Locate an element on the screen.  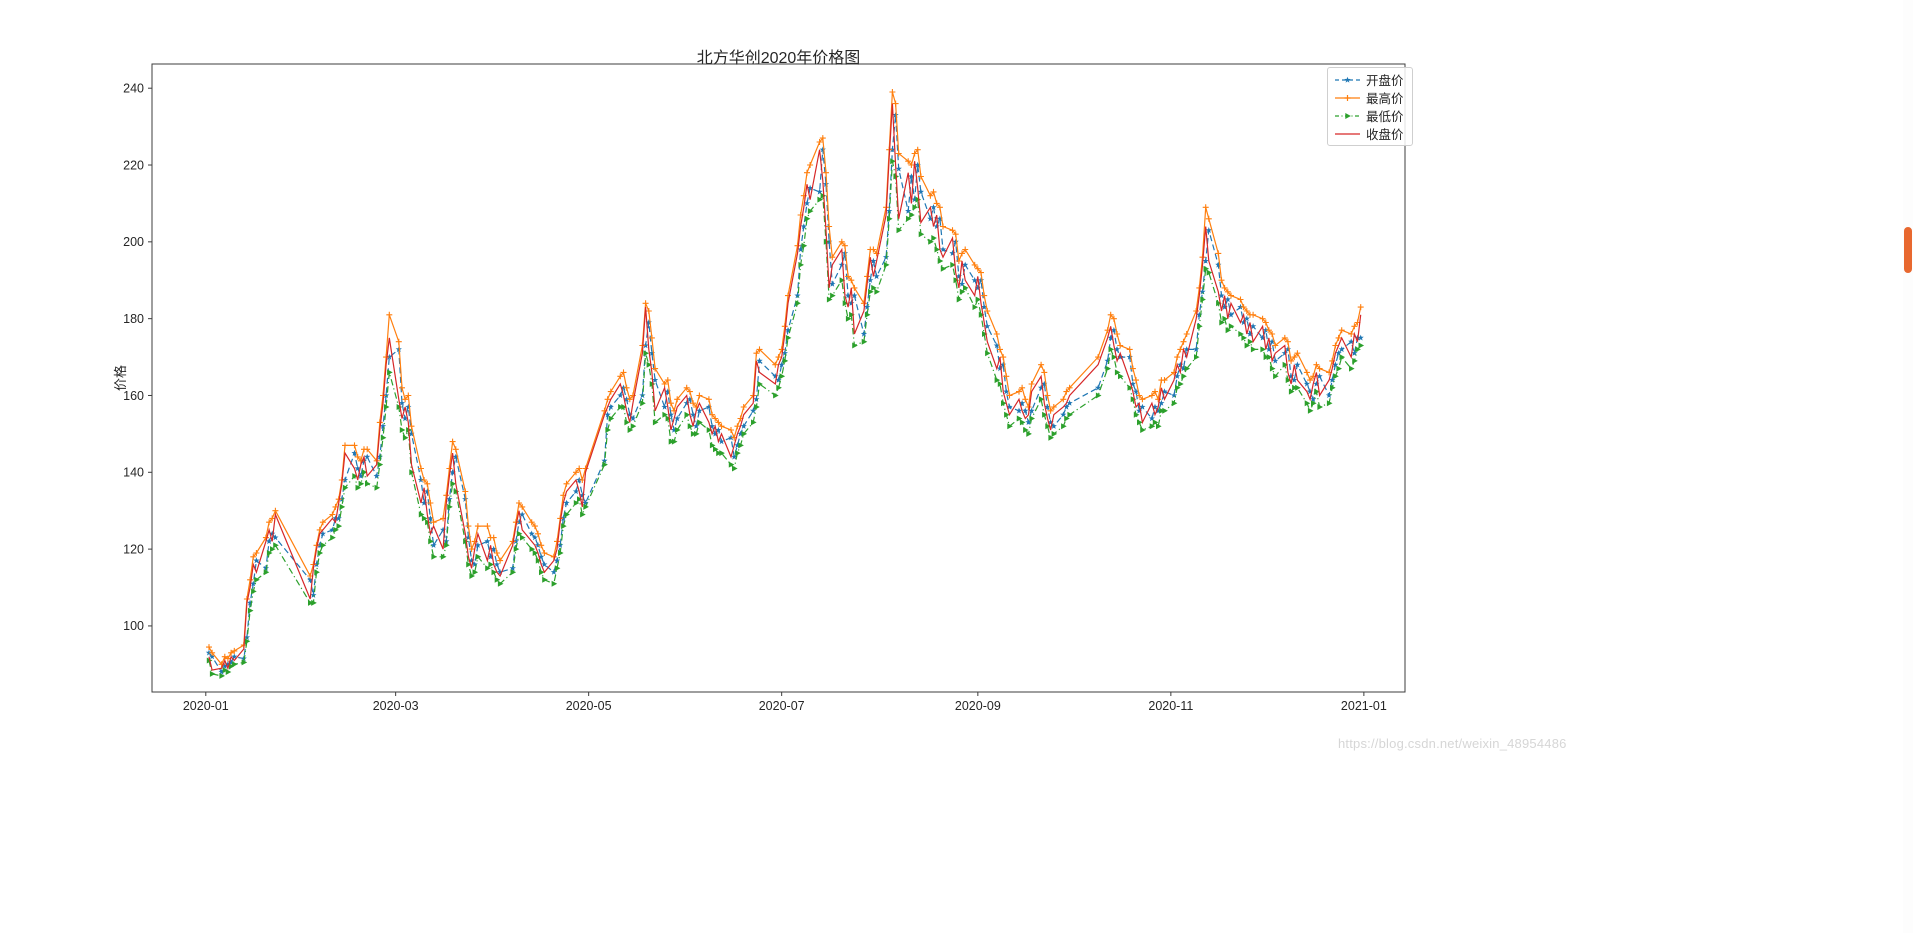
y-tick-label: 180 is located at coordinates (133, 319).